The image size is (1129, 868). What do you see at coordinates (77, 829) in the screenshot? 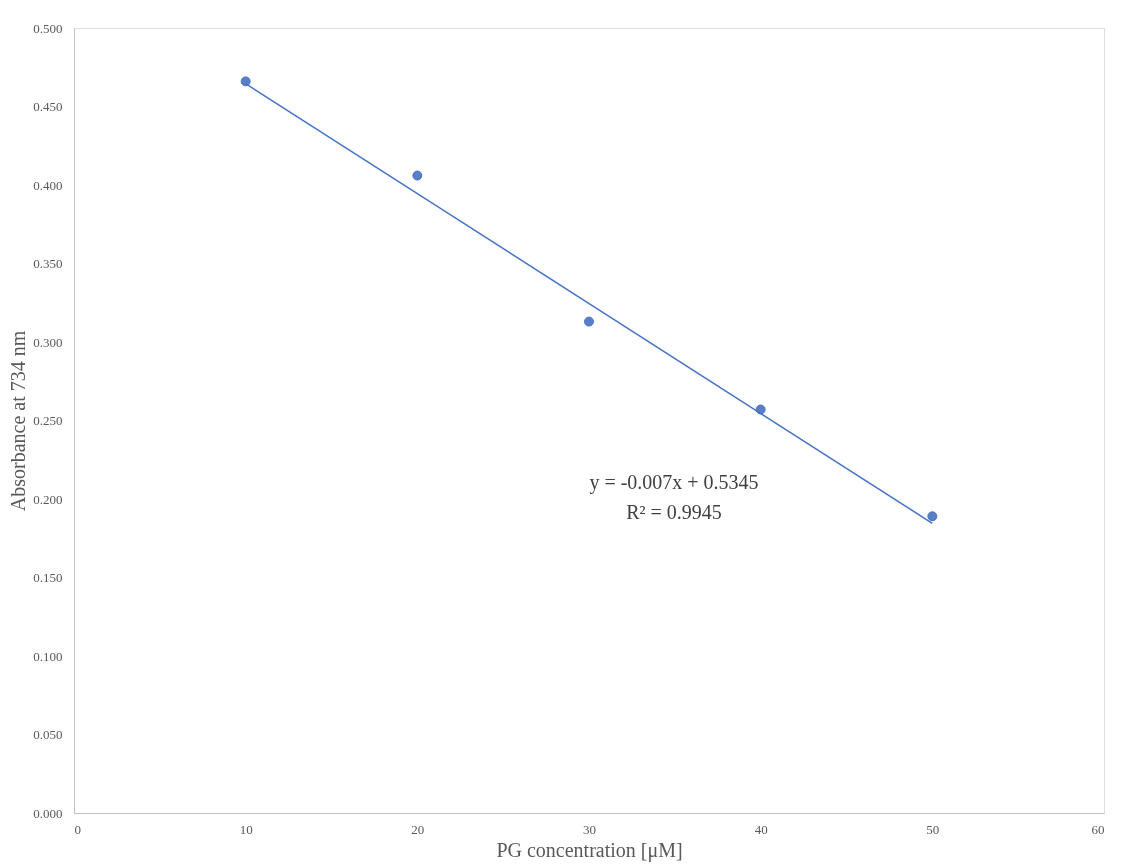
I see `x-tick-label: 0` at bounding box center [77, 829].